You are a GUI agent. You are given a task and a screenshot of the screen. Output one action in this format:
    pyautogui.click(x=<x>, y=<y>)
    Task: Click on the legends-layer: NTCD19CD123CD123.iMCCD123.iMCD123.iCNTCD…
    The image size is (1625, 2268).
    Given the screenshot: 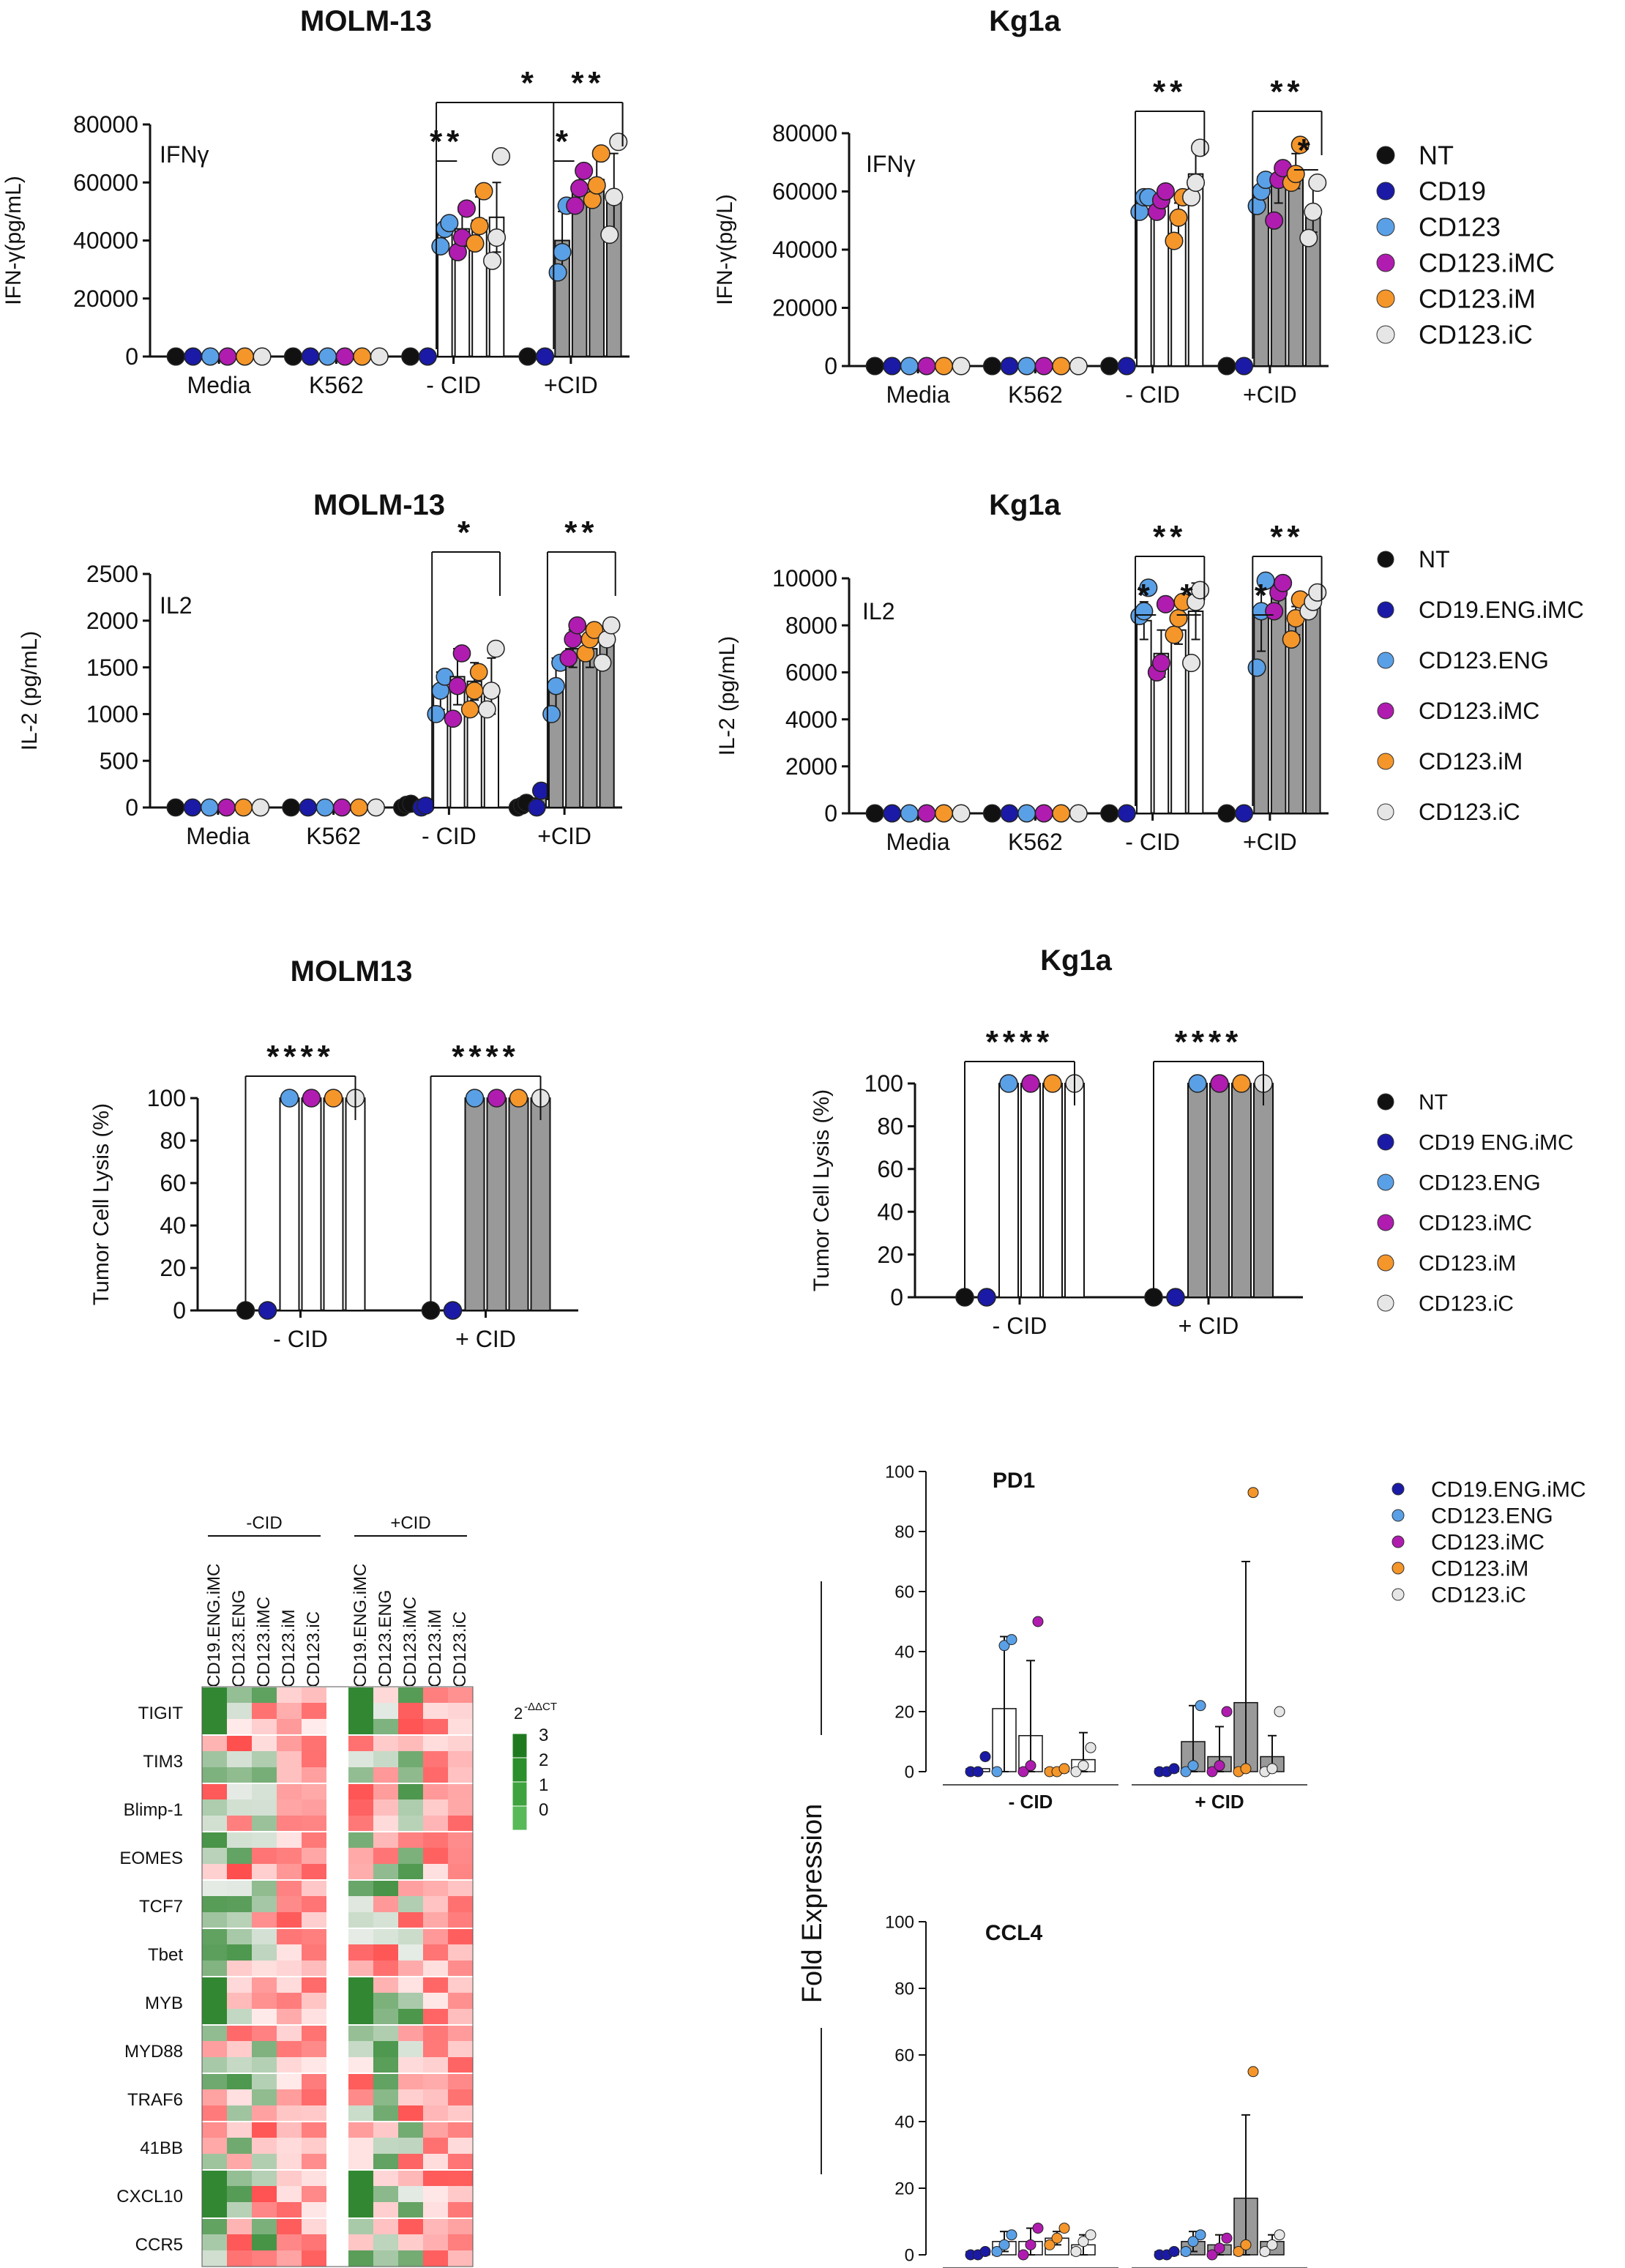 What is the action you would take?
    pyautogui.click(x=1481, y=874)
    